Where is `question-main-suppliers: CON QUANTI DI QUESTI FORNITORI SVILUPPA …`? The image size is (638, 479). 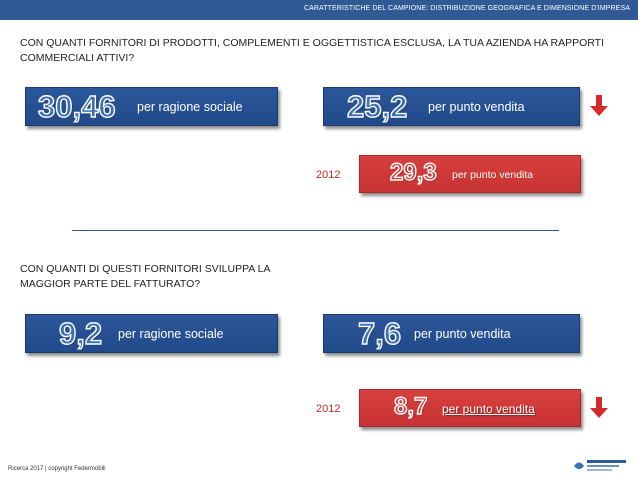
question-main-suppliers: CON QUANTI DI QUESTI FORNITORI SVILUPPA … is located at coordinates (145, 276).